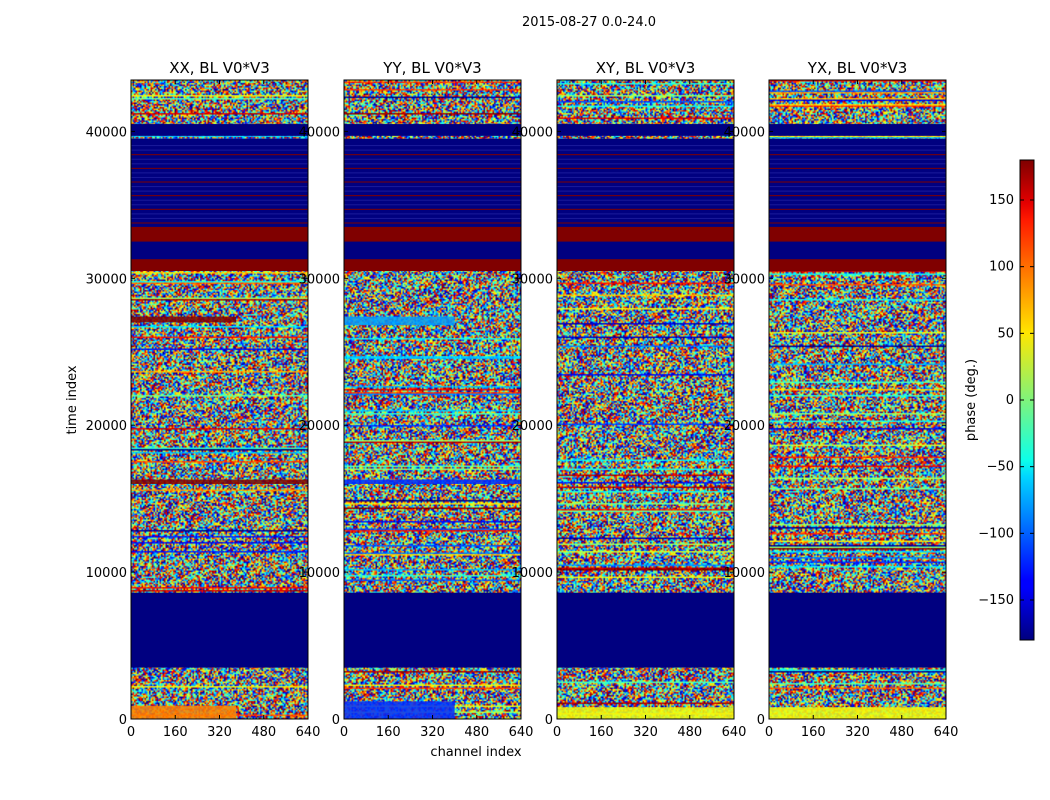 The width and height of the screenshot is (1050, 800). What do you see at coordinates (971, 400) in the screenshot?
I see `colorbar-label: phase (deg.)` at bounding box center [971, 400].